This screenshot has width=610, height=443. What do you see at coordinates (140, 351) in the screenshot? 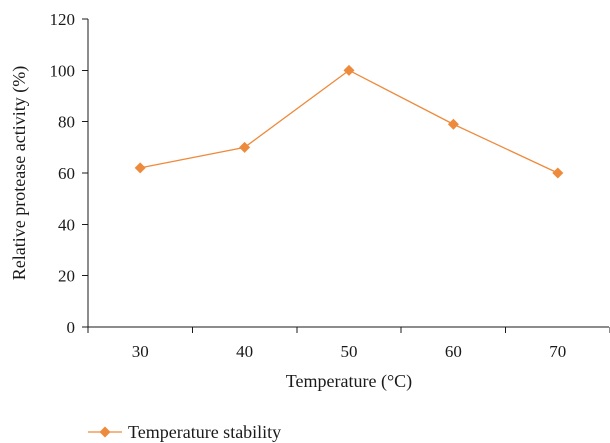
I see `x-tick-label: 30` at bounding box center [140, 351].